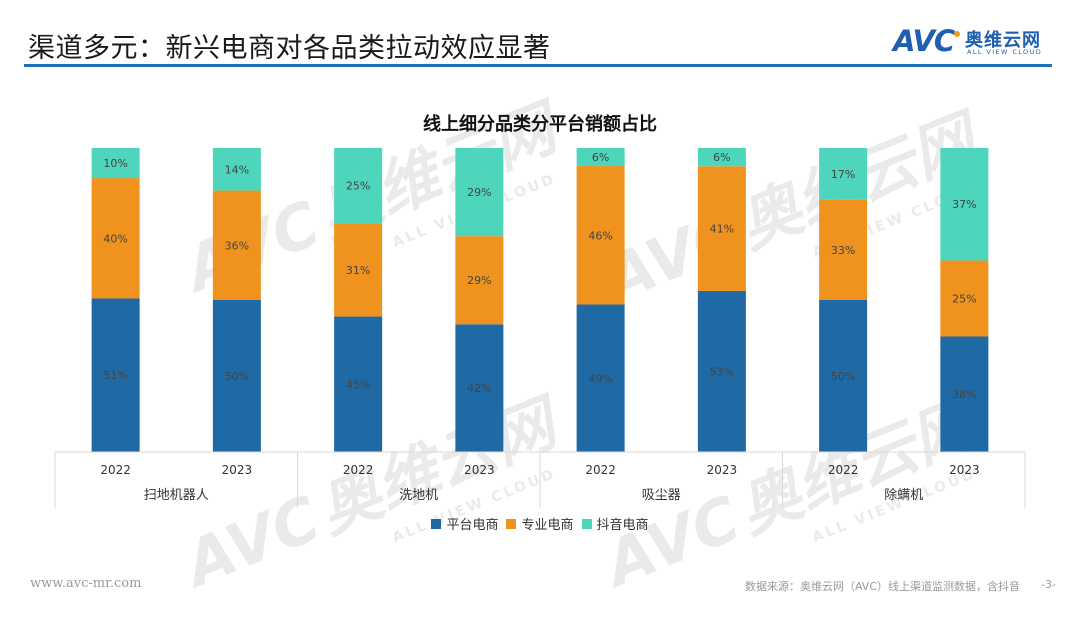 The height and width of the screenshot is (621, 1080). What do you see at coordinates (903, 495) in the screenshot?
I see `group-label: 除螨机` at bounding box center [903, 495].